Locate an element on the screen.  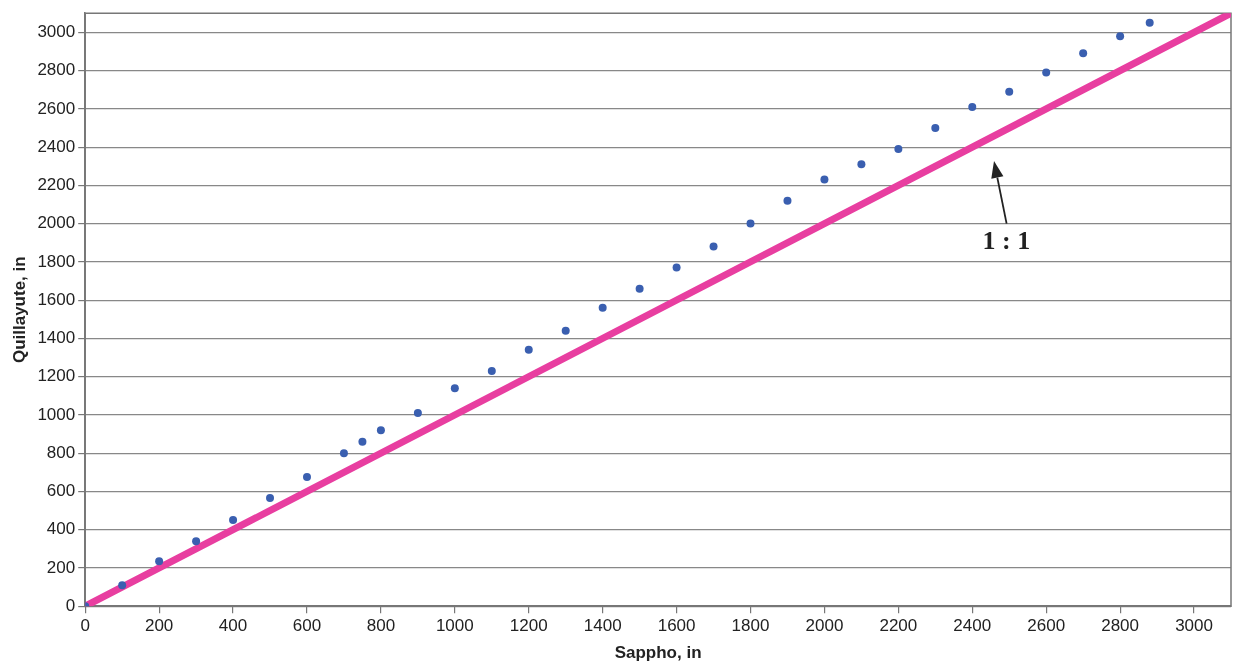
x-tick-label: 2400 is located at coordinates (972, 626).